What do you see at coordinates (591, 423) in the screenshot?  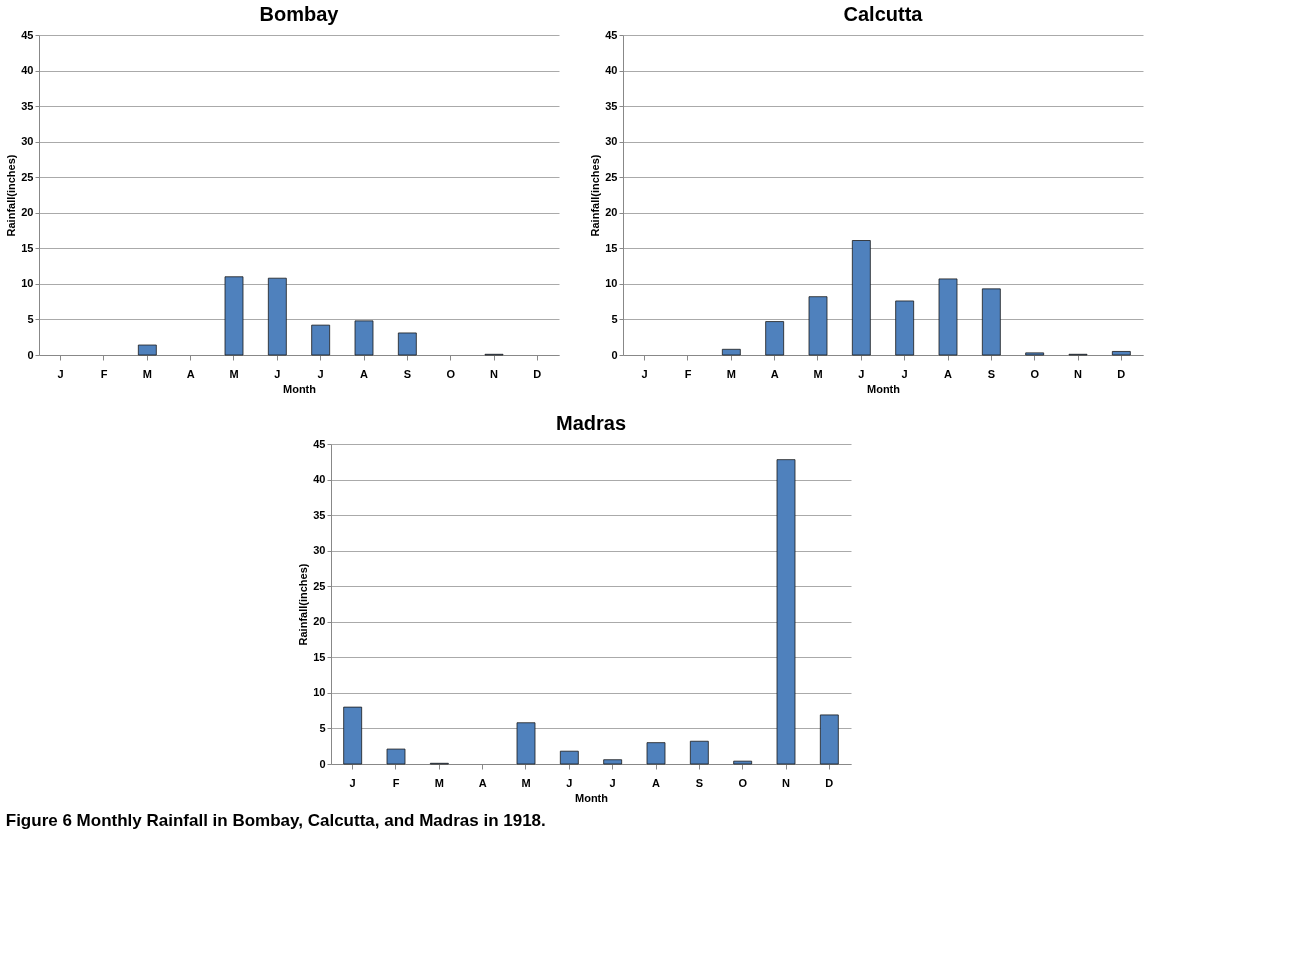 I see `chart-title: Madras` at bounding box center [591, 423].